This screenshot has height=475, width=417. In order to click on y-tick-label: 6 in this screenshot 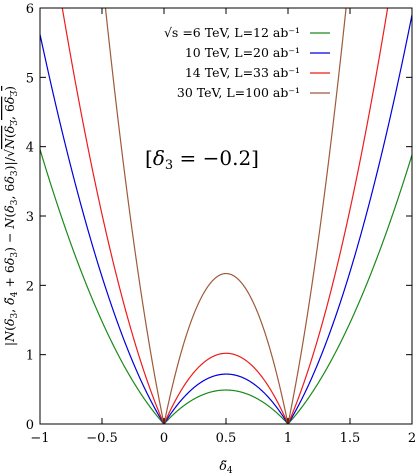, I will do `click(30, 9)`.